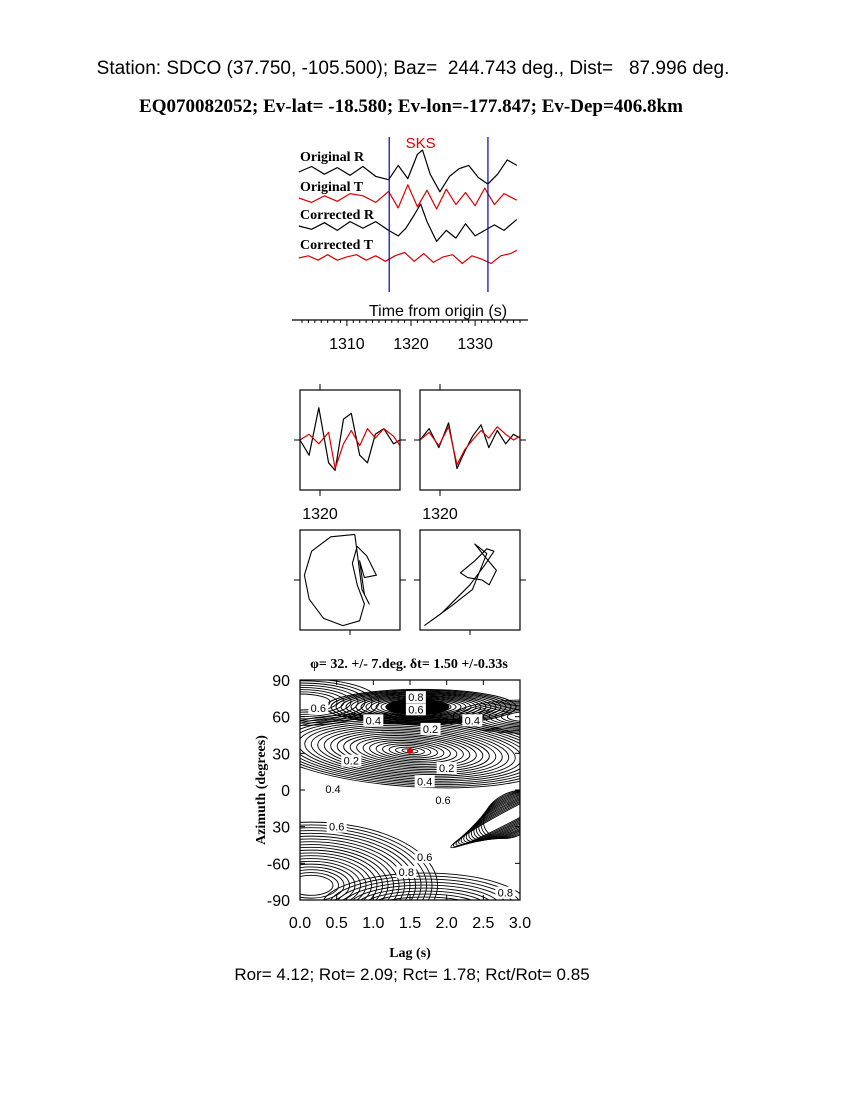 The image size is (850, 1100). Describe the element at coordinates (408, 171) in the screenshot. I see `trace-original-r` at that location.